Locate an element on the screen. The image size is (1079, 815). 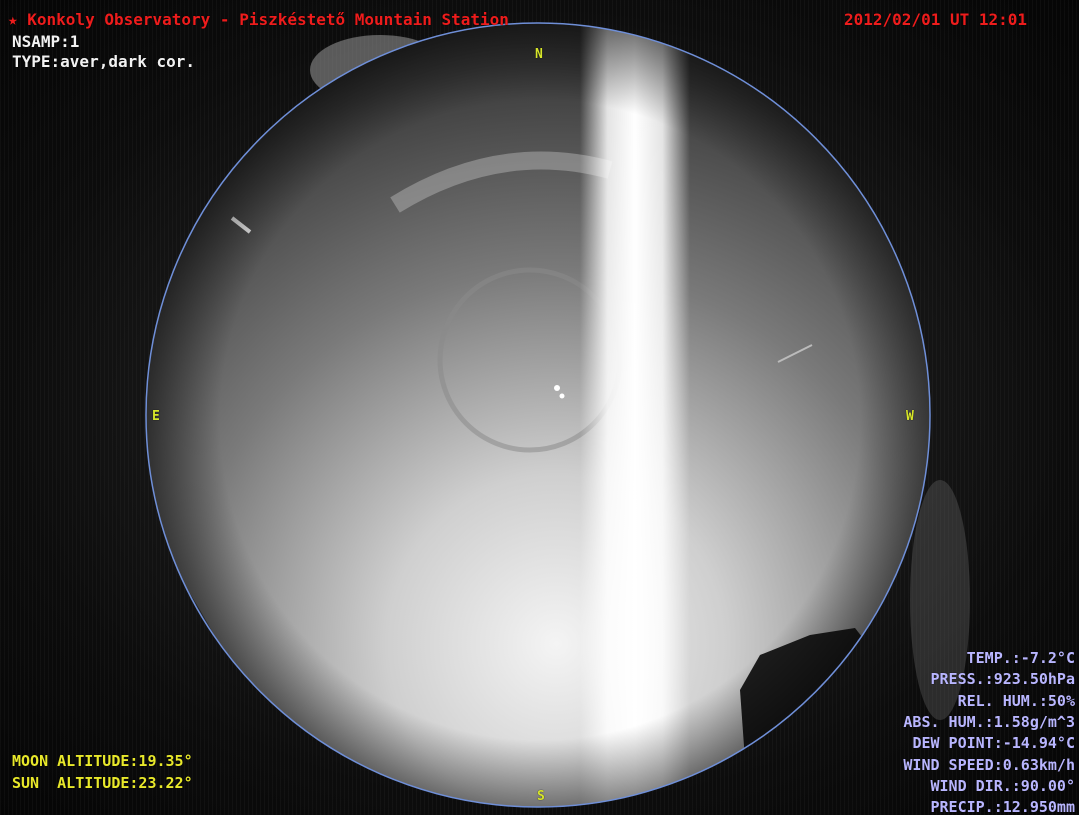
nsamp-label: NSAMP:1 is located at coordinates (46, 41).